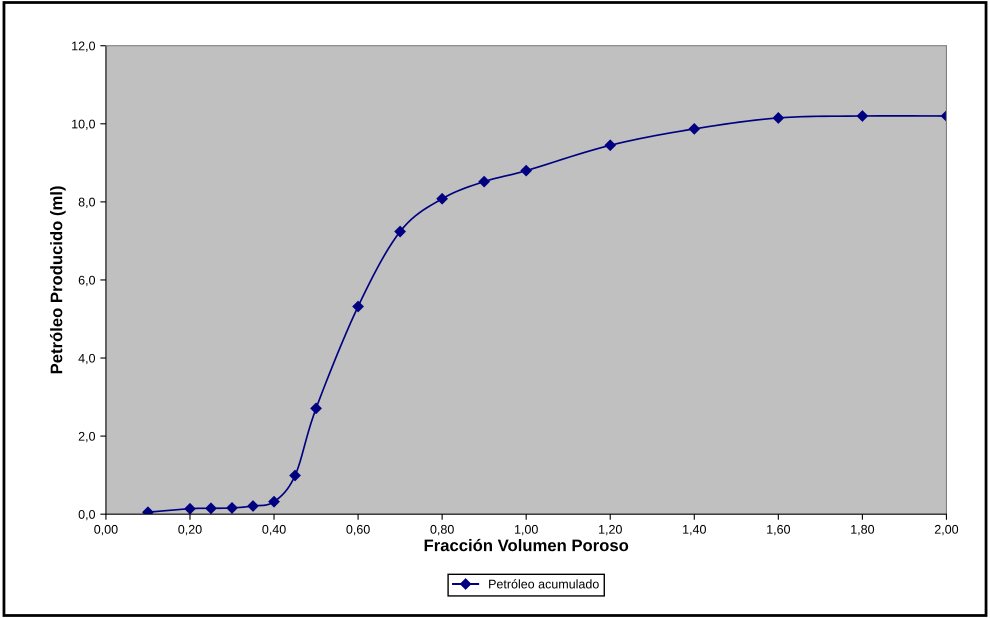 The image size is (990, 618). Describe the element at coordinates (862, 530) in the screenshot. I see `x-tick-label: 1,80` at that location.